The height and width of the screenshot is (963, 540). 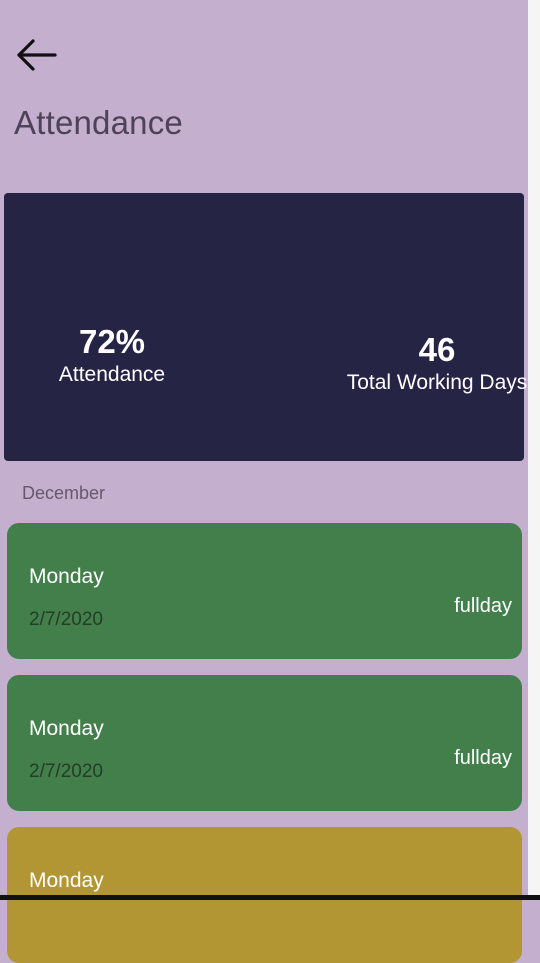 I want to click on page-title: Attendance, so click(x=98, y=122).